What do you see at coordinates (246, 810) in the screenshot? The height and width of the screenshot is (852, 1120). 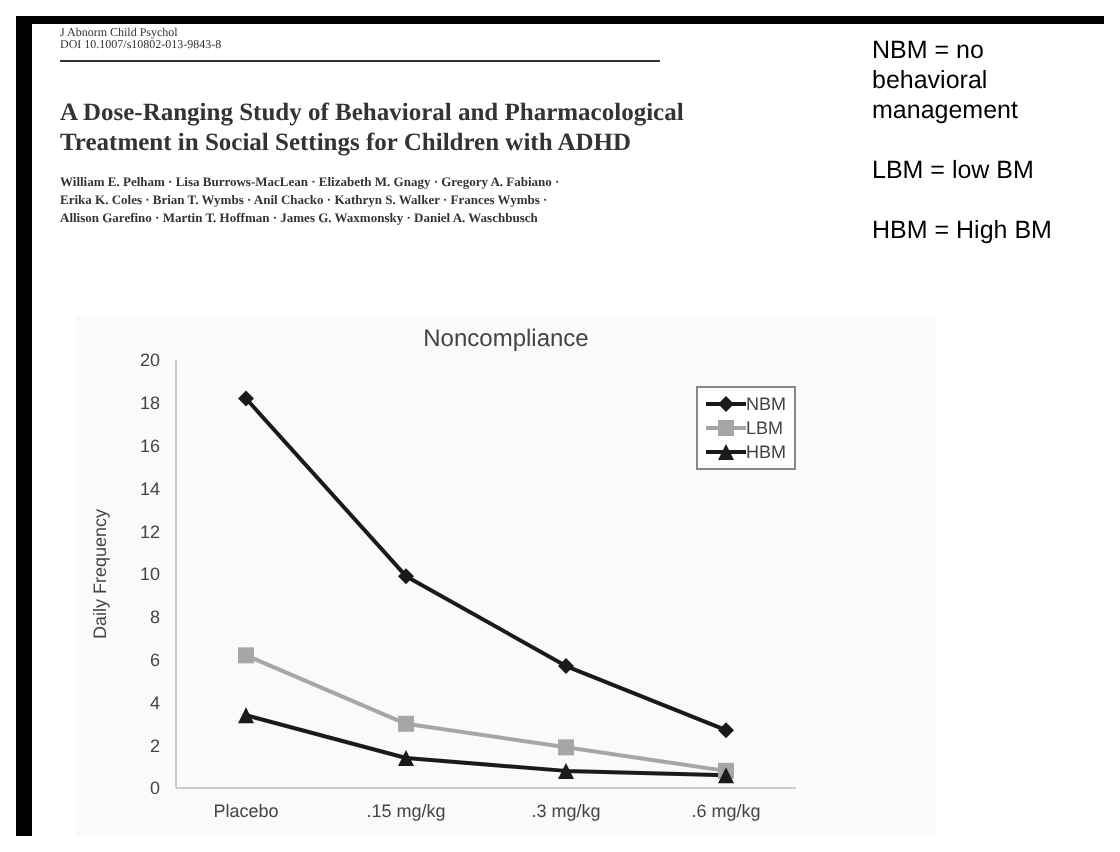 I see `x-tick-label: Placebo` at bounding box center [246, 810].